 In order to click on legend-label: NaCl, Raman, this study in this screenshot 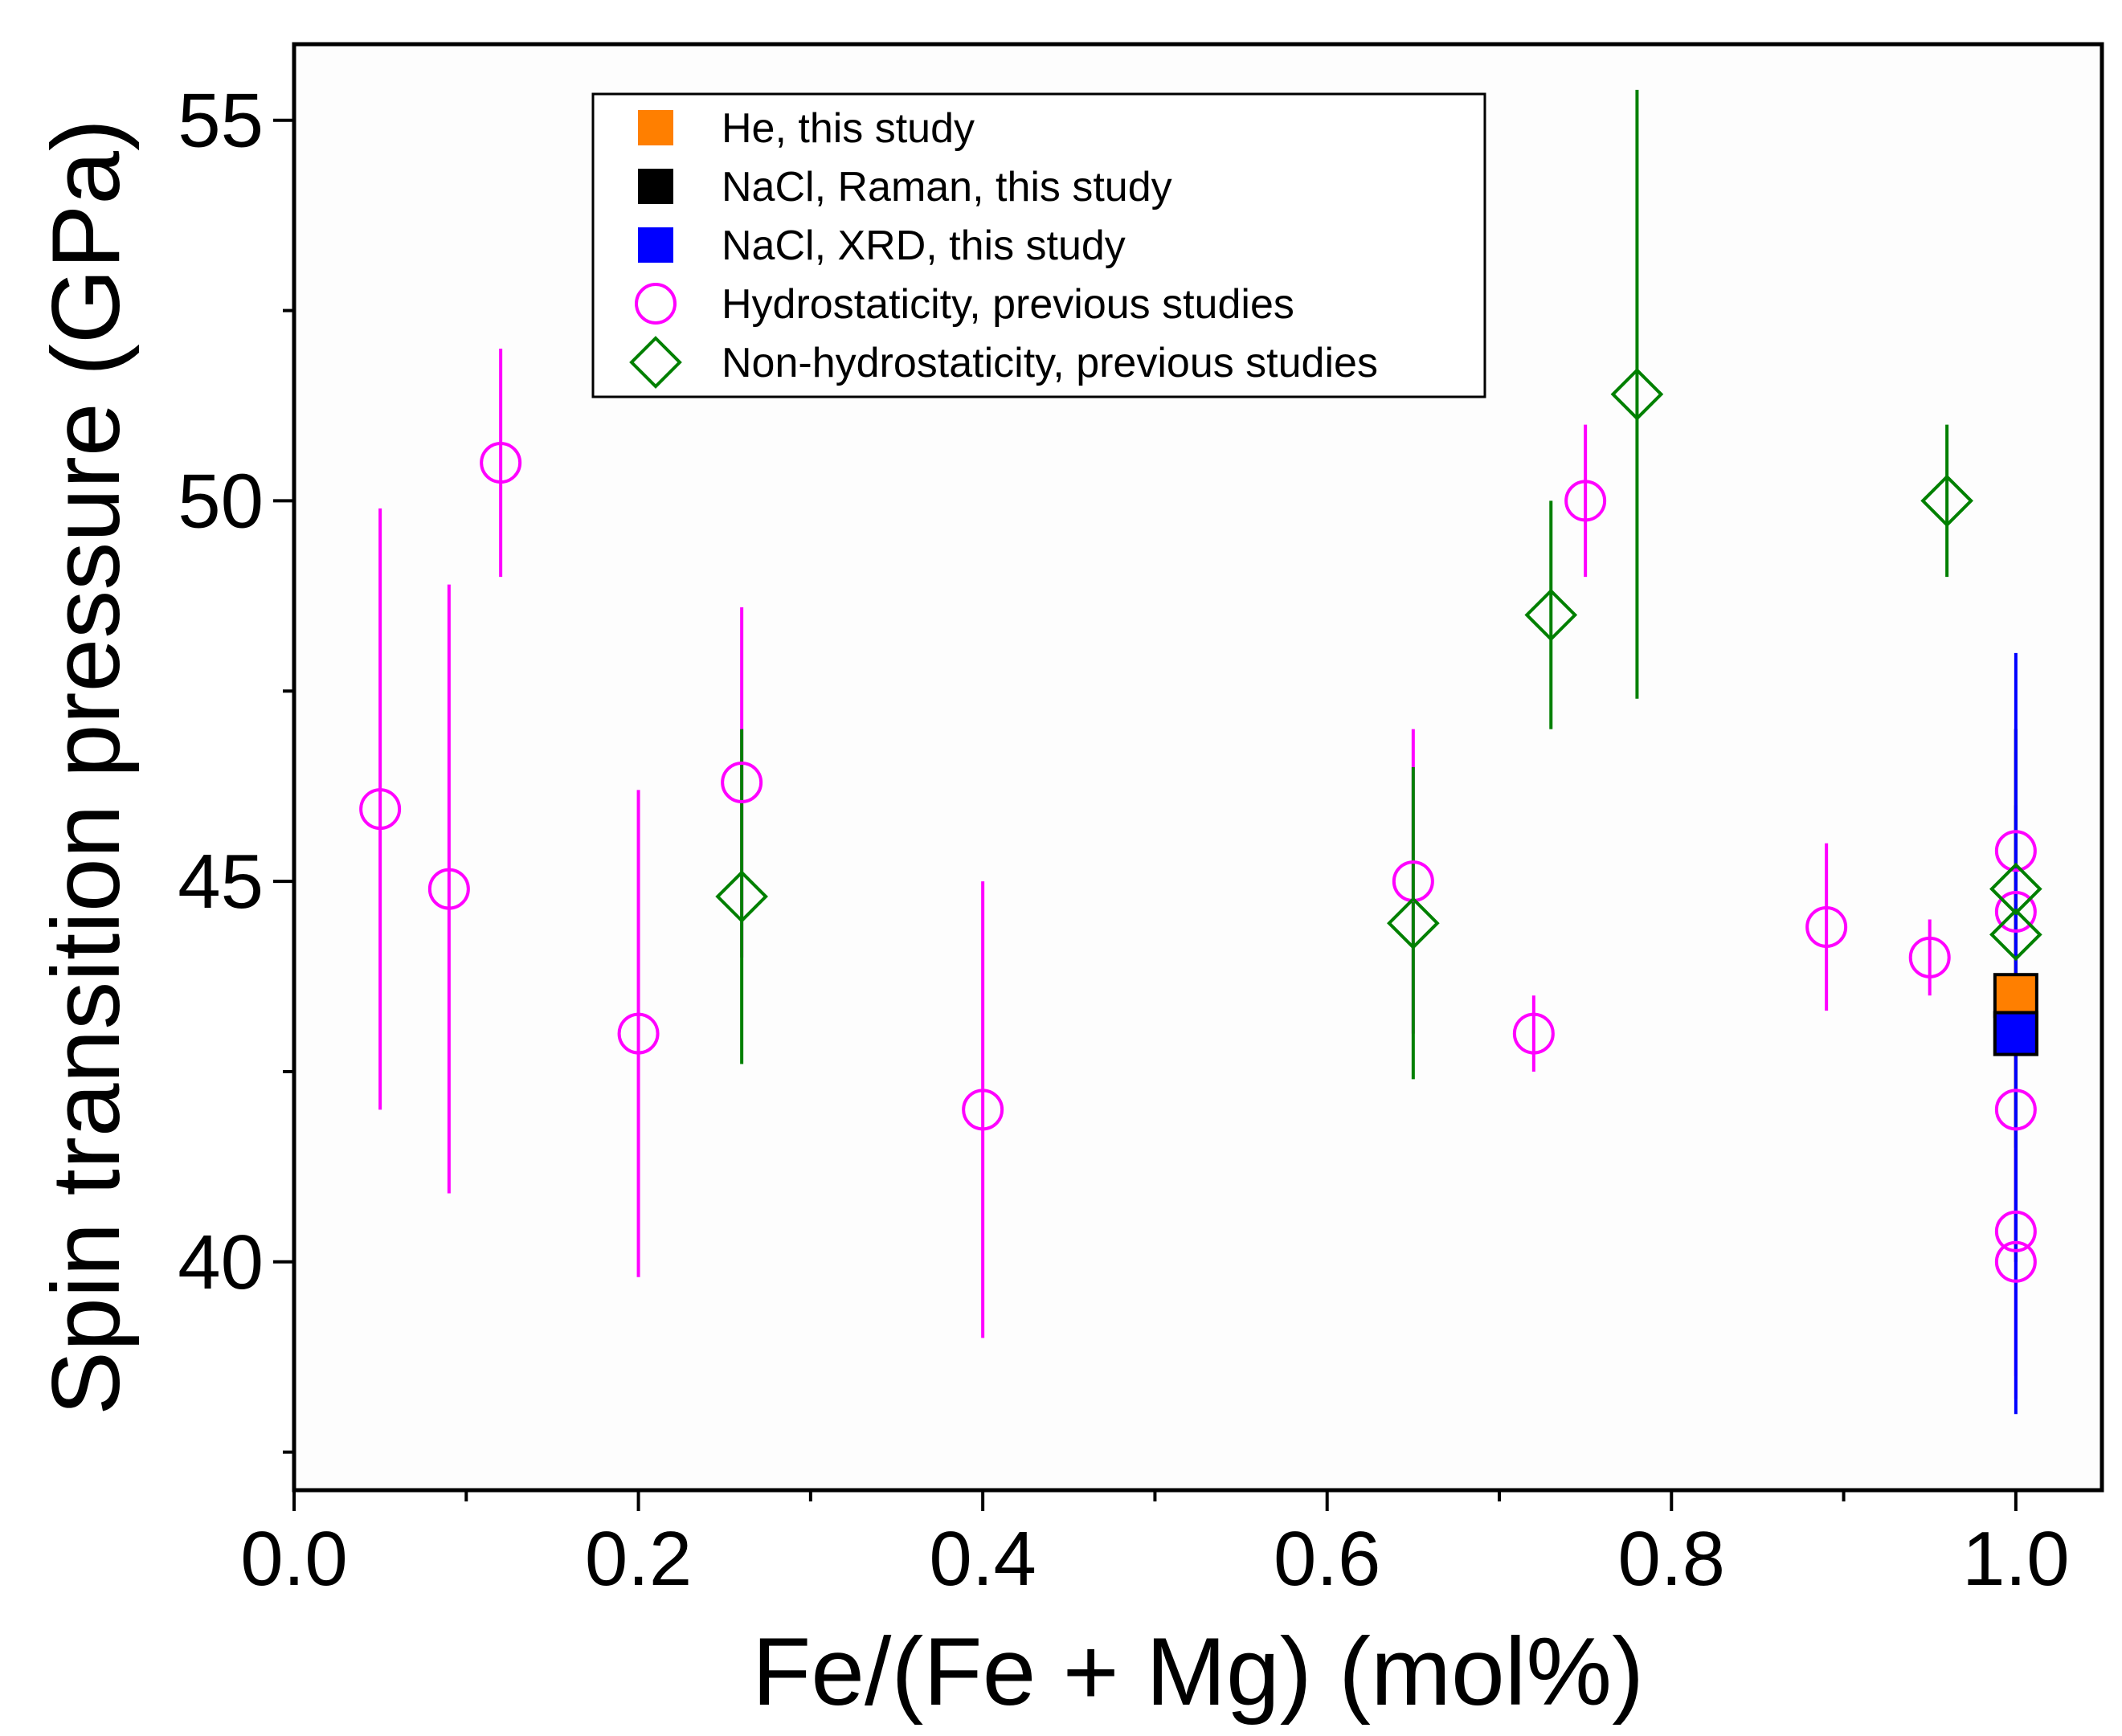, I will do `click(947, 187)`.